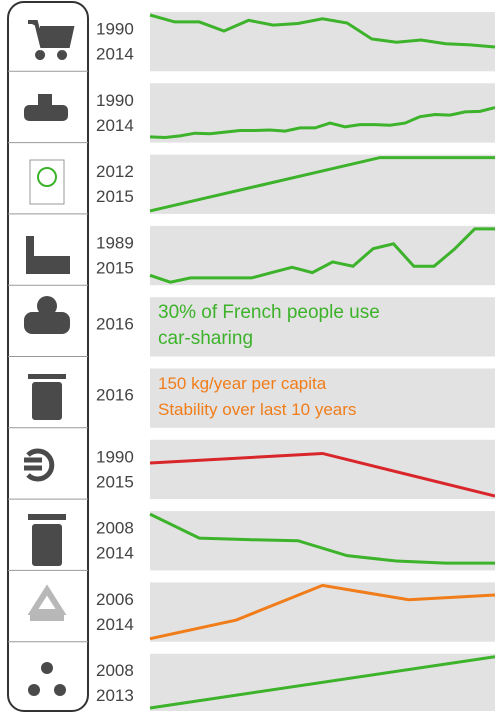  I want to click on year-label: 2012, so click(115, 171).